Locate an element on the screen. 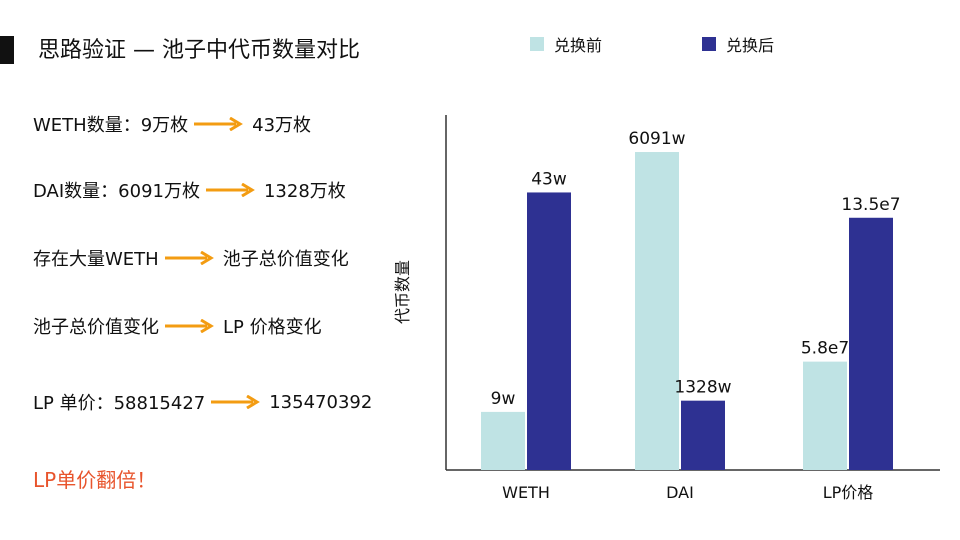 The height and width of the screenshot is (540, 960). bar-LP价格-1 is located at coordinates (871, 343).